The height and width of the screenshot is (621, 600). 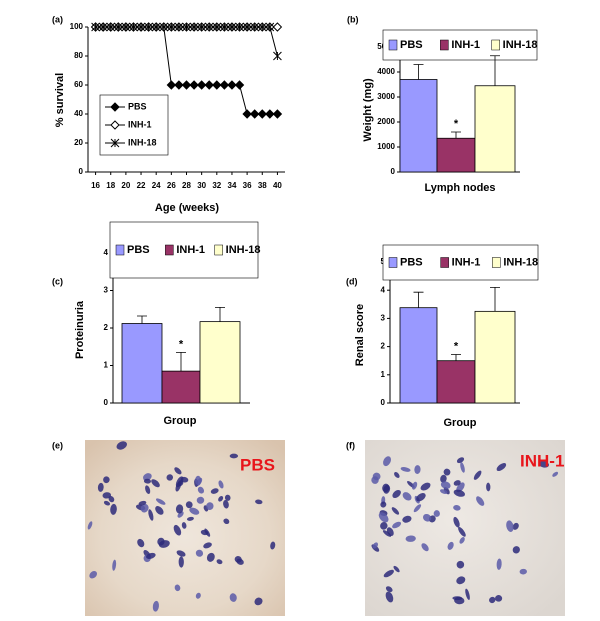 I want to click on y-tick-label: 3000, so click(x=386, y=96).